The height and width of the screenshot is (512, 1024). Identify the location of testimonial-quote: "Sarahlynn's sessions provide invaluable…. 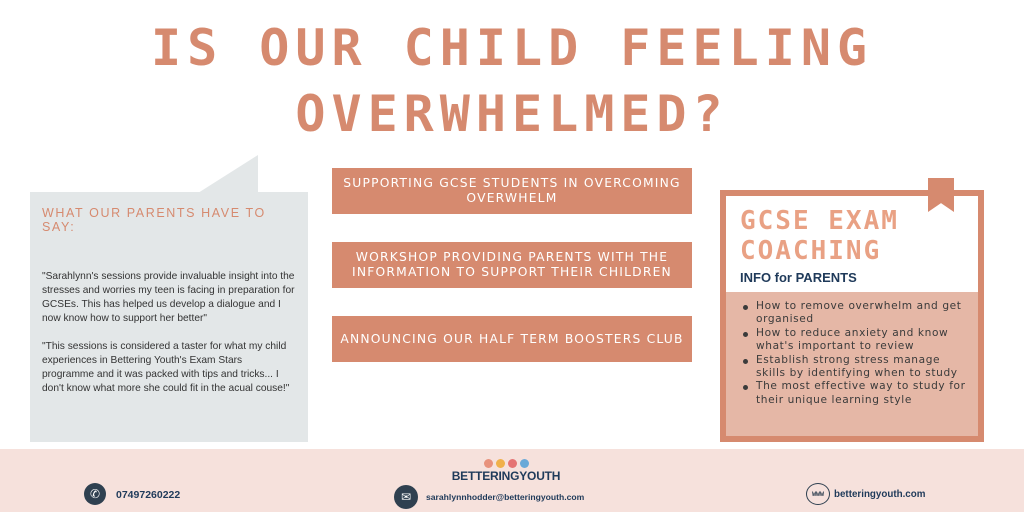
(168, 297).